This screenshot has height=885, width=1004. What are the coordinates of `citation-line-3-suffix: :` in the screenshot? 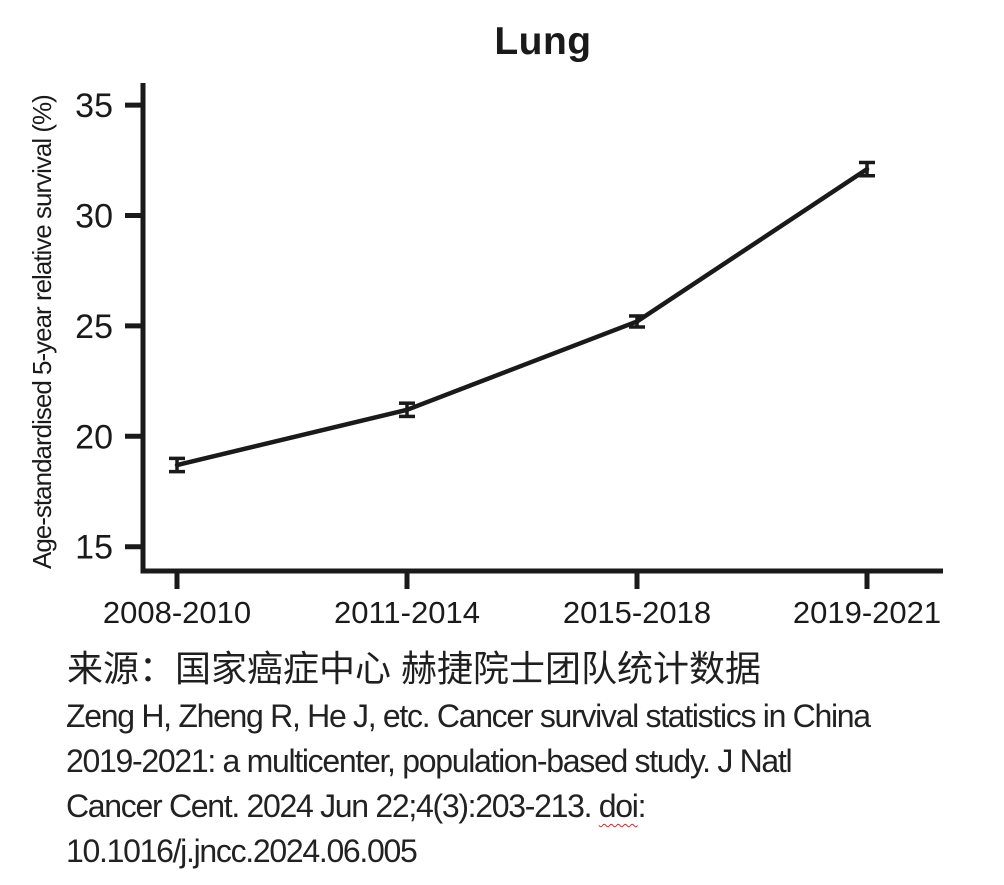 It's located at (642, 806).